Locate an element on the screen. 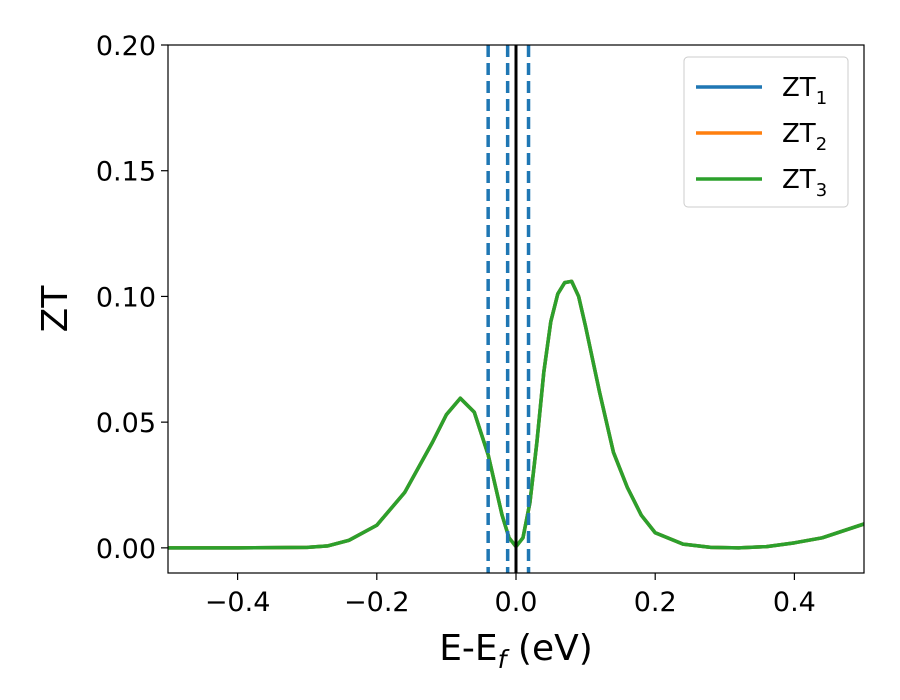 This screenshot has height=700, width=900. x-axis-label: E-Ef (eV) is located at coordinates (516, 651).